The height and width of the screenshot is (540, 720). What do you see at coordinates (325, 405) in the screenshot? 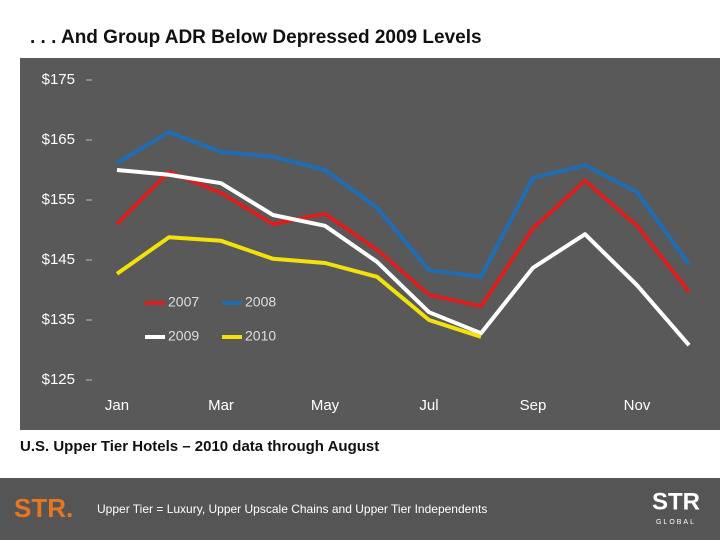
I see `x-tick-label: May` at bounding box center [325, 405].